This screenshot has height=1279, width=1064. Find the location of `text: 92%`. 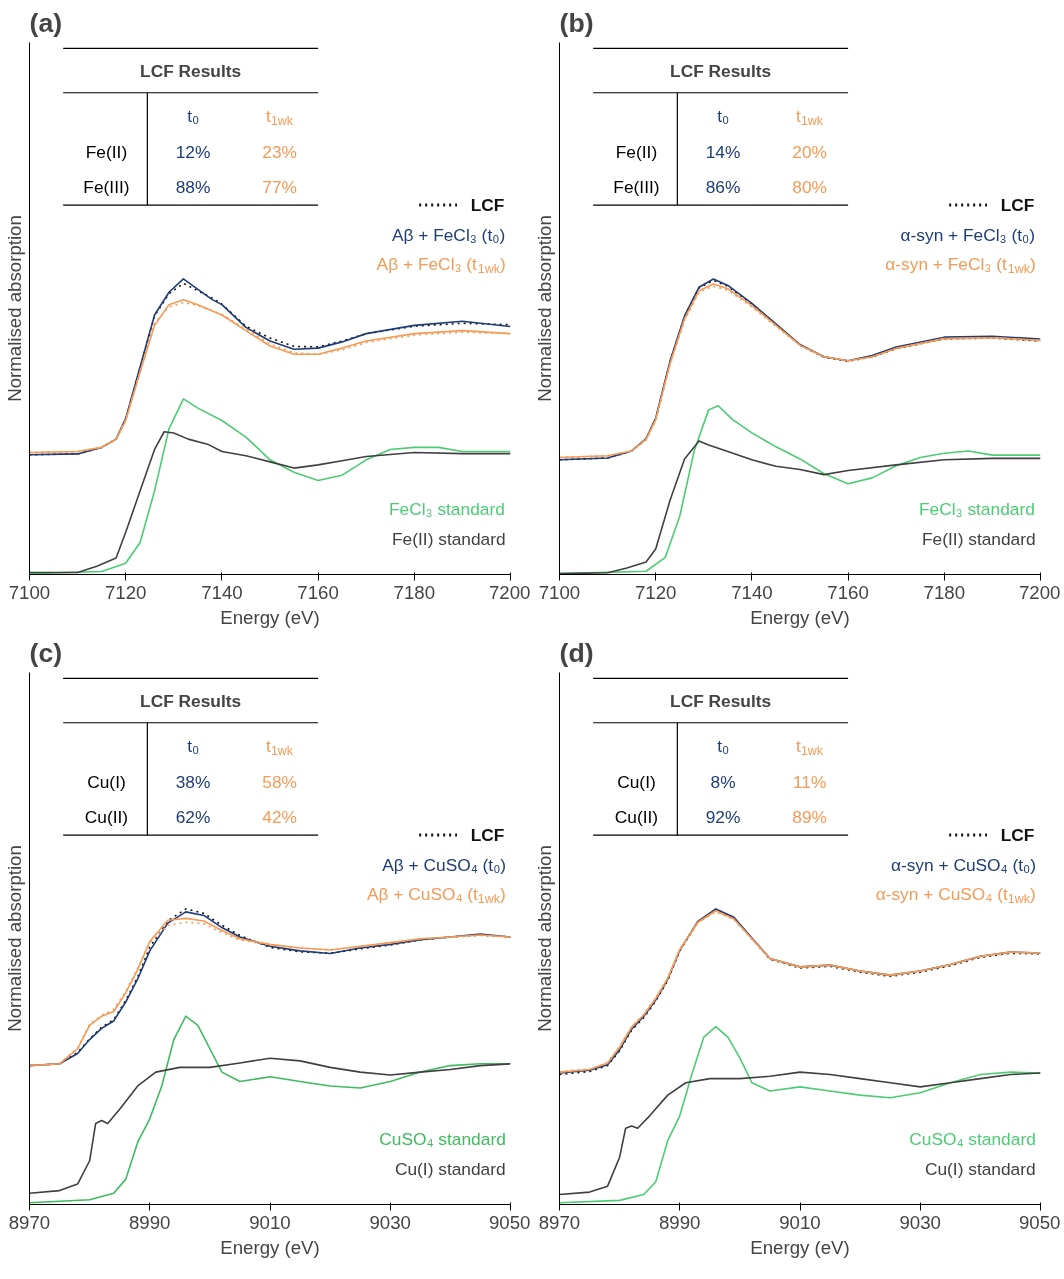

text: 92% is located at coordinates (723, 817).